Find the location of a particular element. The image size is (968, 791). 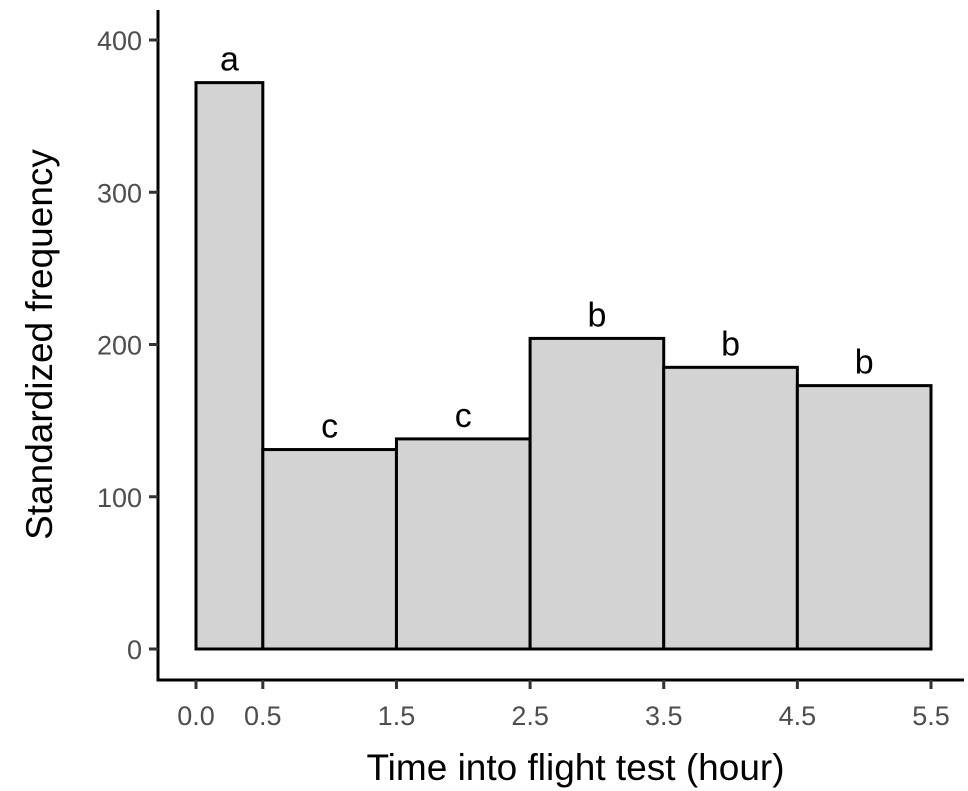

bar-letter-5: b is located at coordinates (864, 363).